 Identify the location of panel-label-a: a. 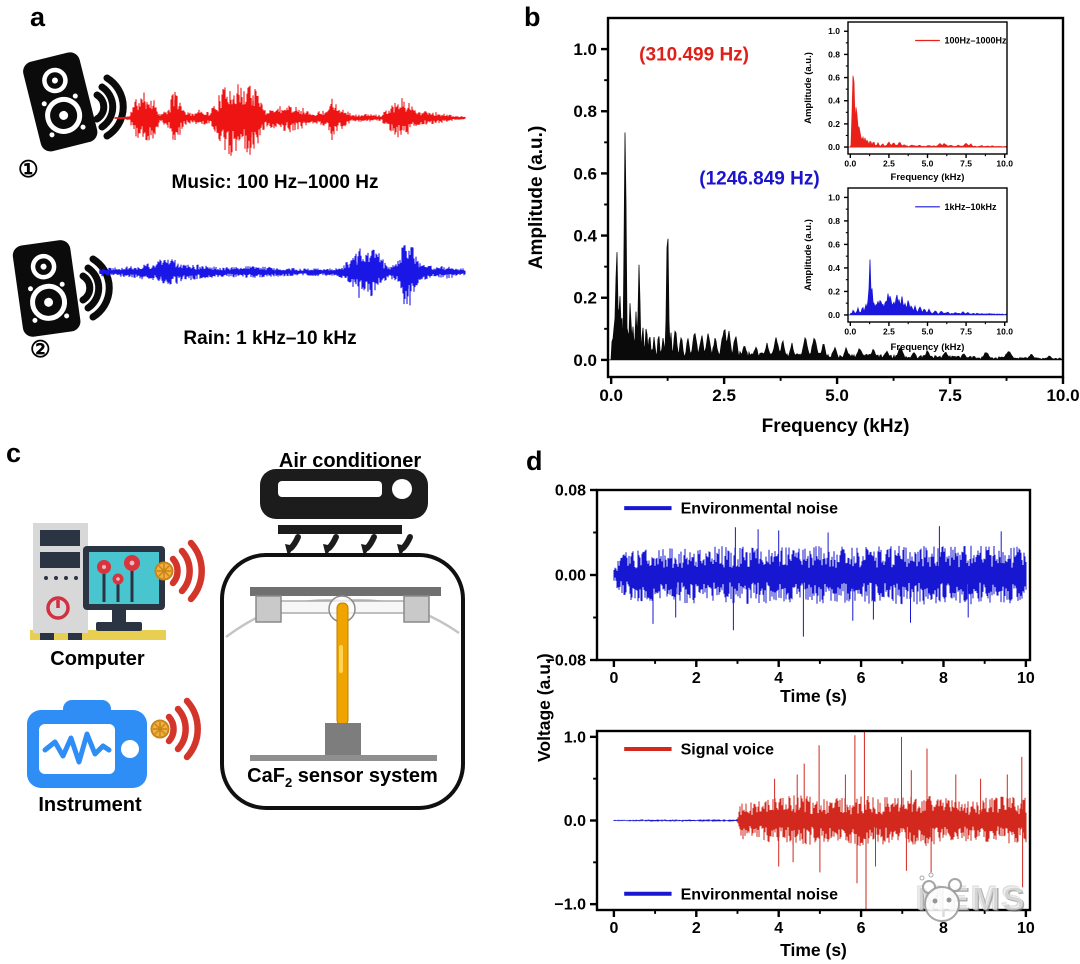
(38, 17).